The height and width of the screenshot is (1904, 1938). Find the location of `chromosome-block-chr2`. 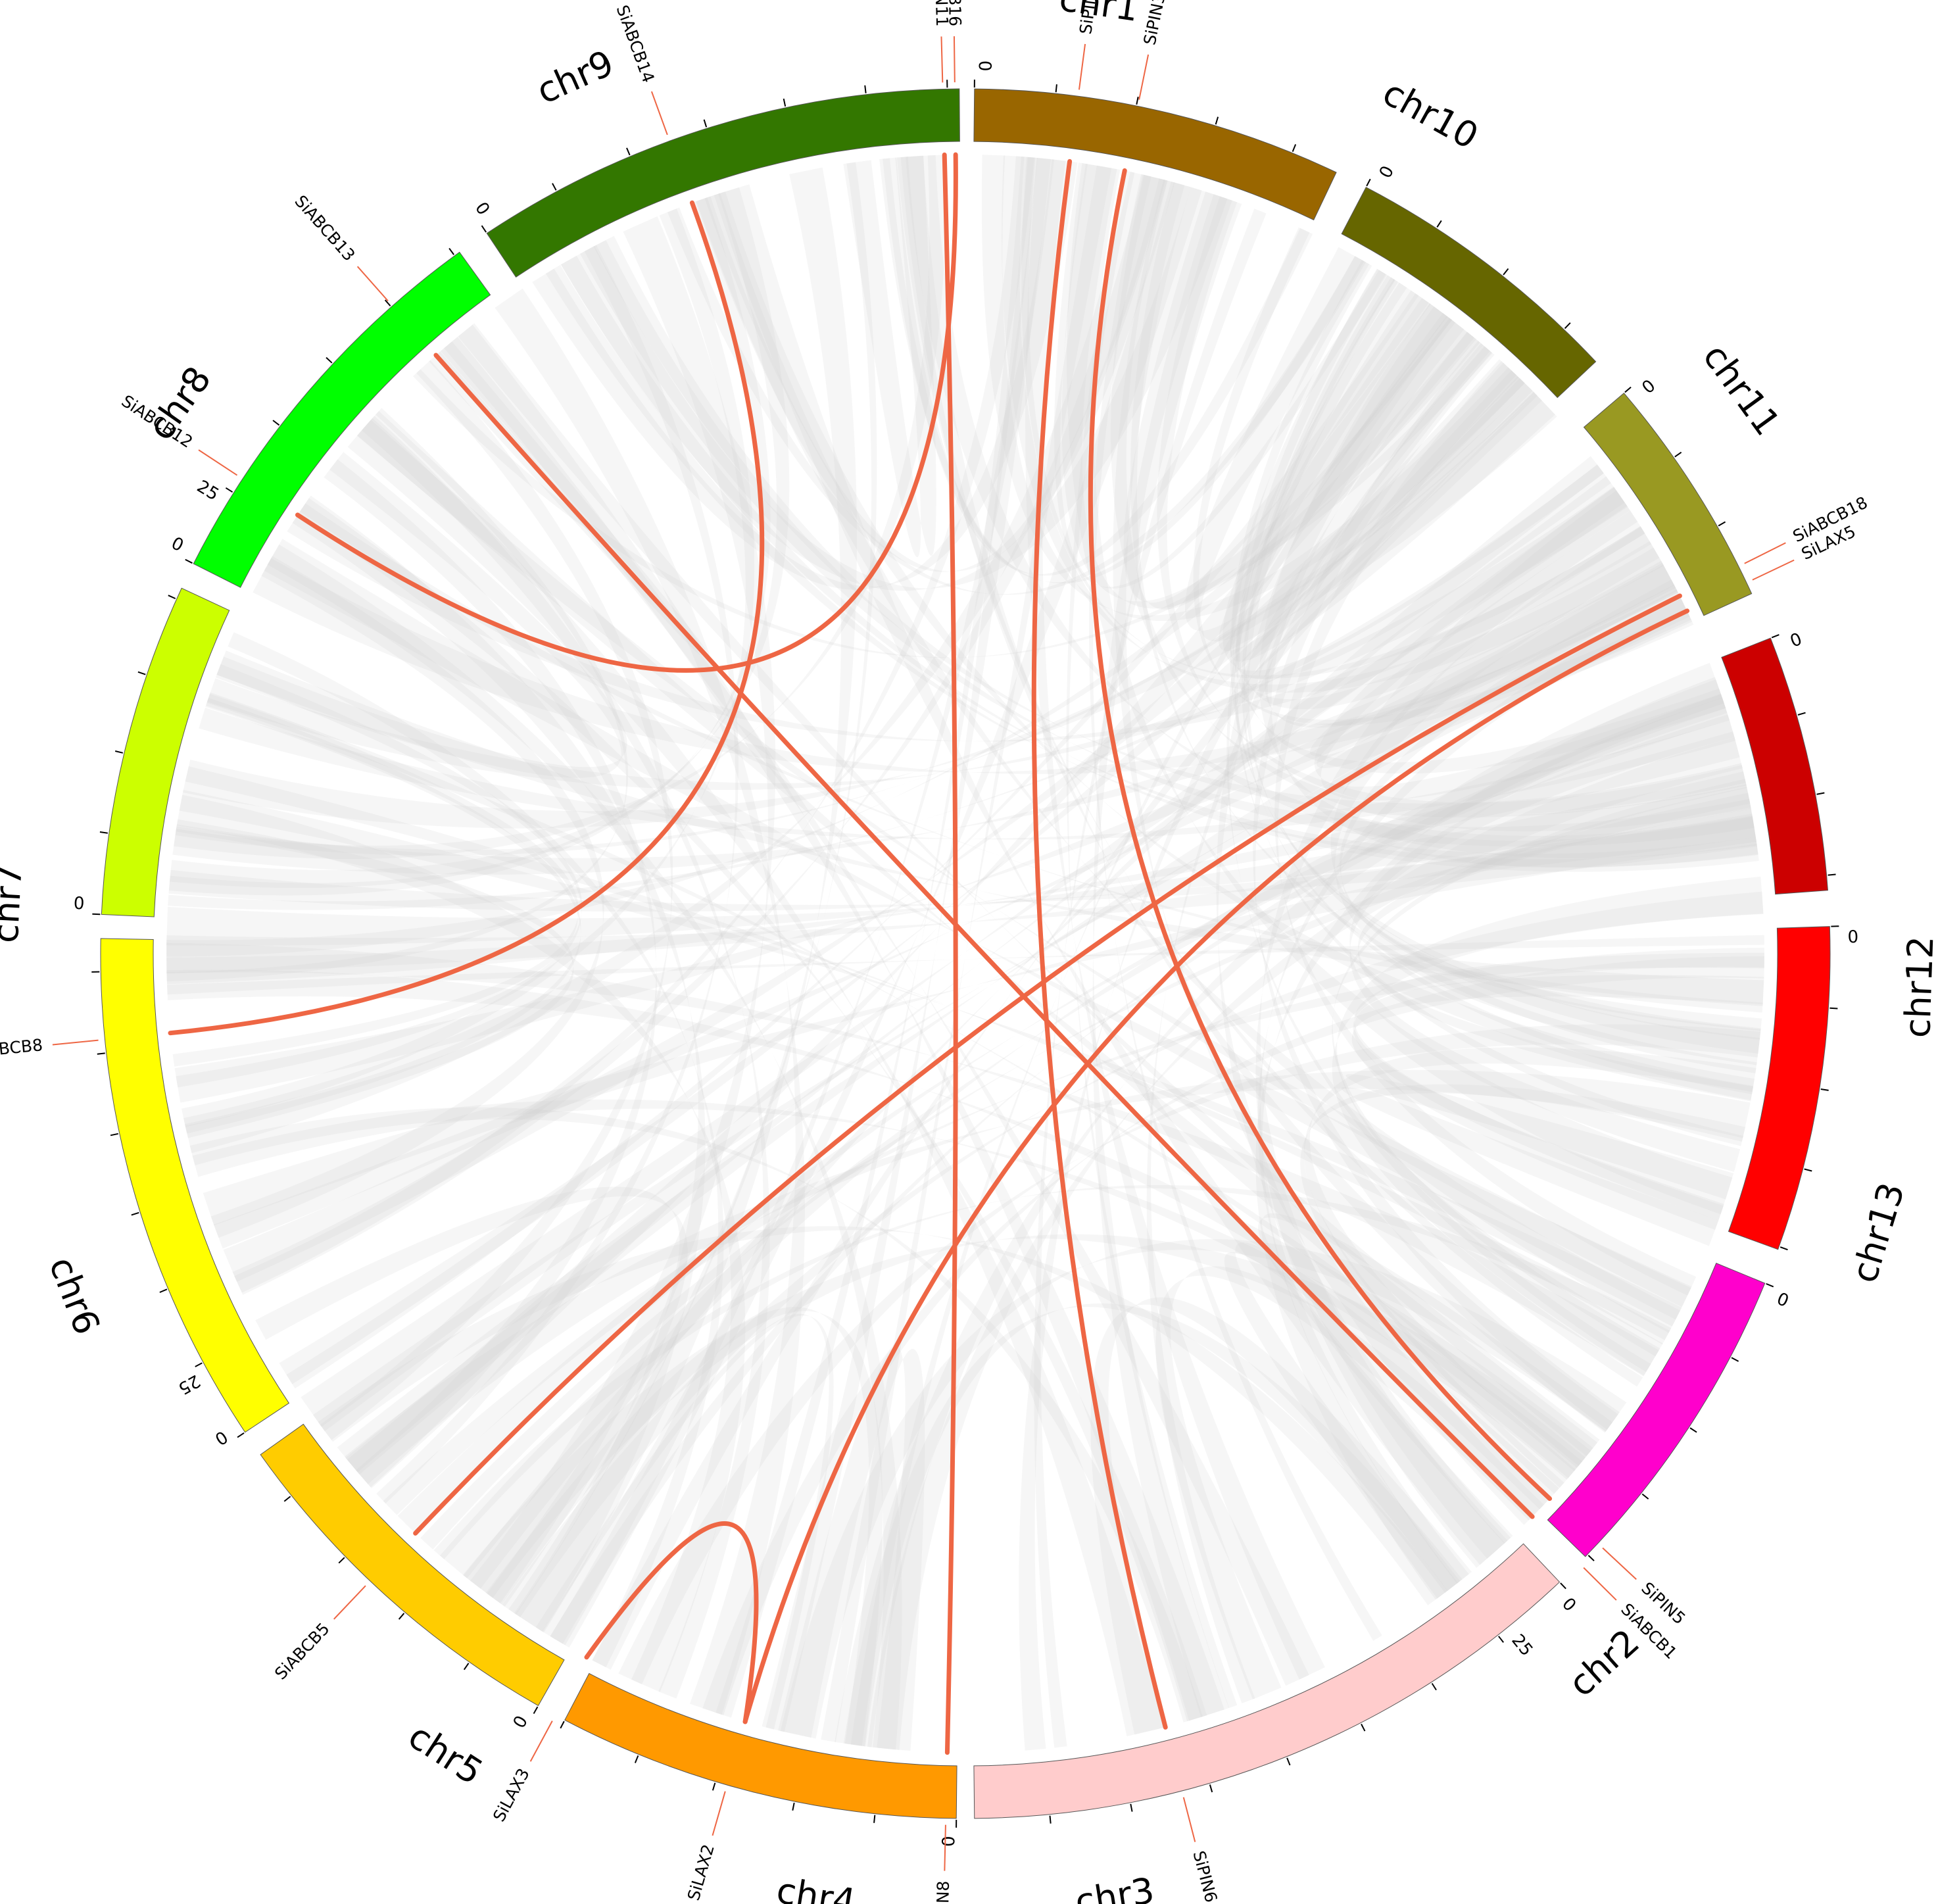

chromosome-block-chr2 is located at coordinates (1656, 1409).